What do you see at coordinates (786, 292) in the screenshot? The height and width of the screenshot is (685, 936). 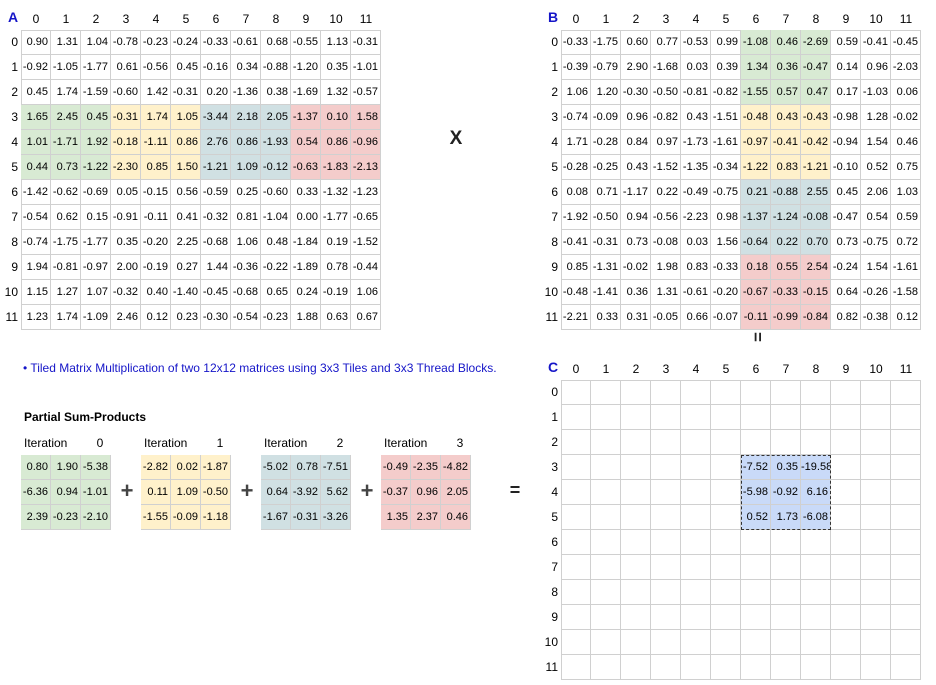 I see `matrix-B-cell: -0.33` at bounding box center [786, 292].